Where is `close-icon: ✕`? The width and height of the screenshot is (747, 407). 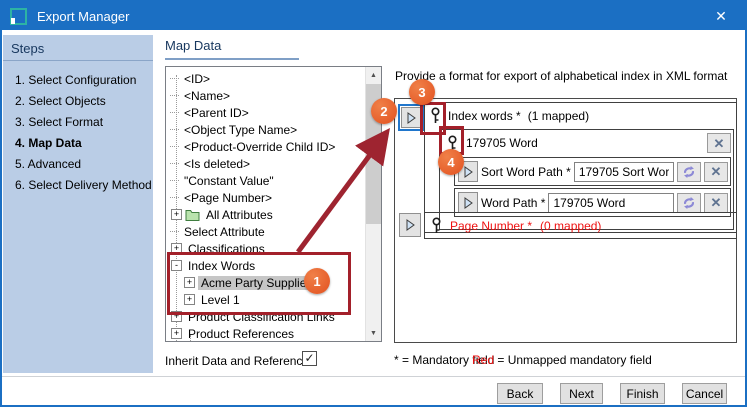 close-icon: ✕ is located at coordinates (721, 15).